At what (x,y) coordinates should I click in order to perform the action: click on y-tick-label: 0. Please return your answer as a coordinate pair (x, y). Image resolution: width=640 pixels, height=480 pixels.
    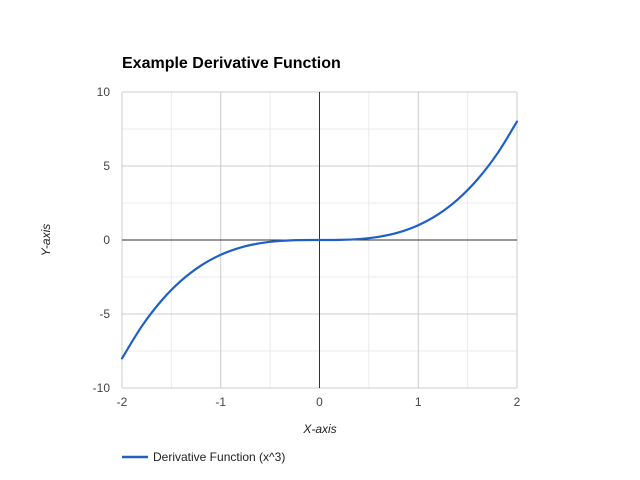
    Looking at the image, I should click on (106, 240).